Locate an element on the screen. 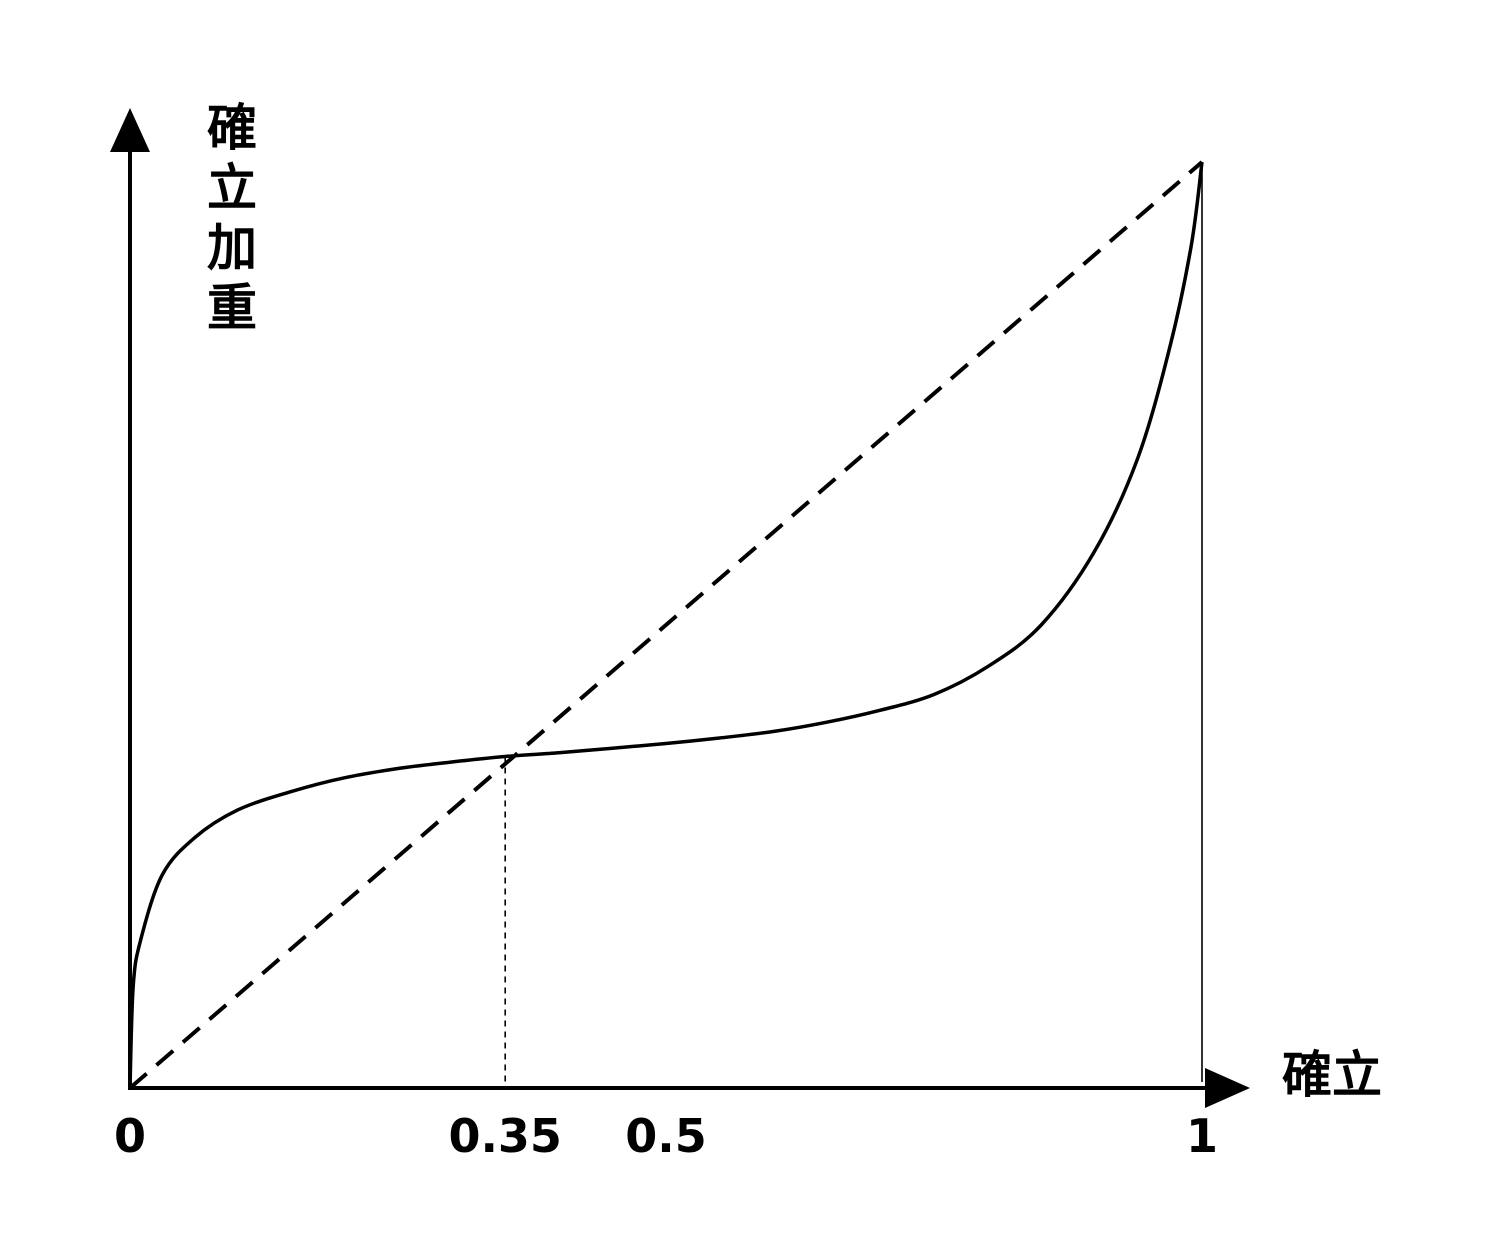 The width and height of the screenshot is (1500, 1254). x-tick-labels: 0 0.35 0.5 1 is located at coordinates (666, 1136).